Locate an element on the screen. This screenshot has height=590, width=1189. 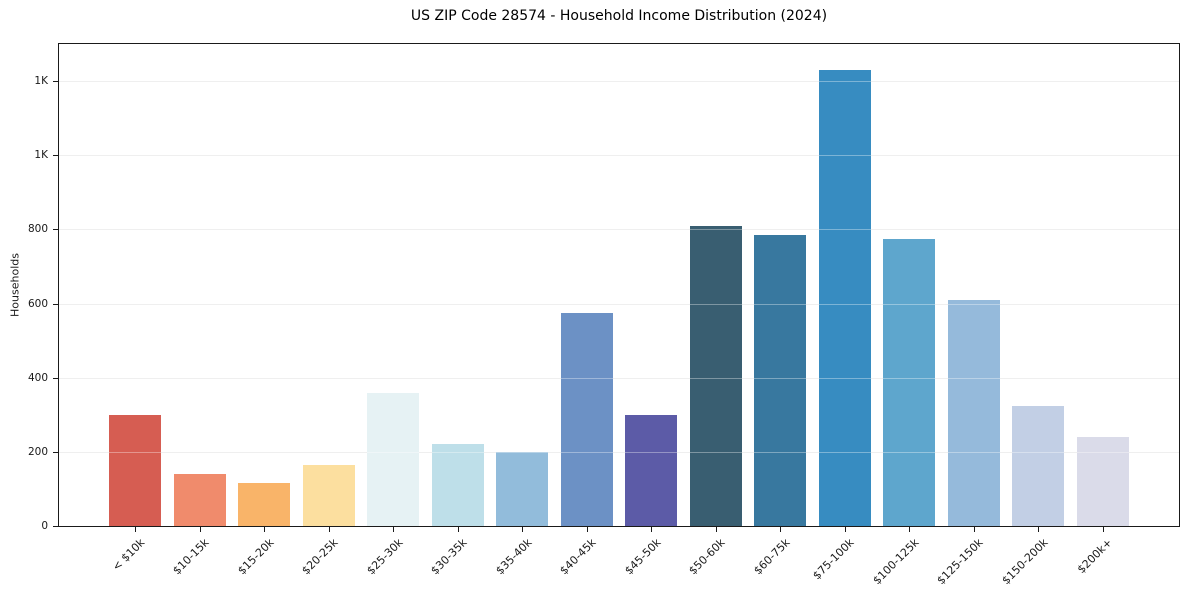
x-tick-label: $125-150k is located at coordinates (960, 562).